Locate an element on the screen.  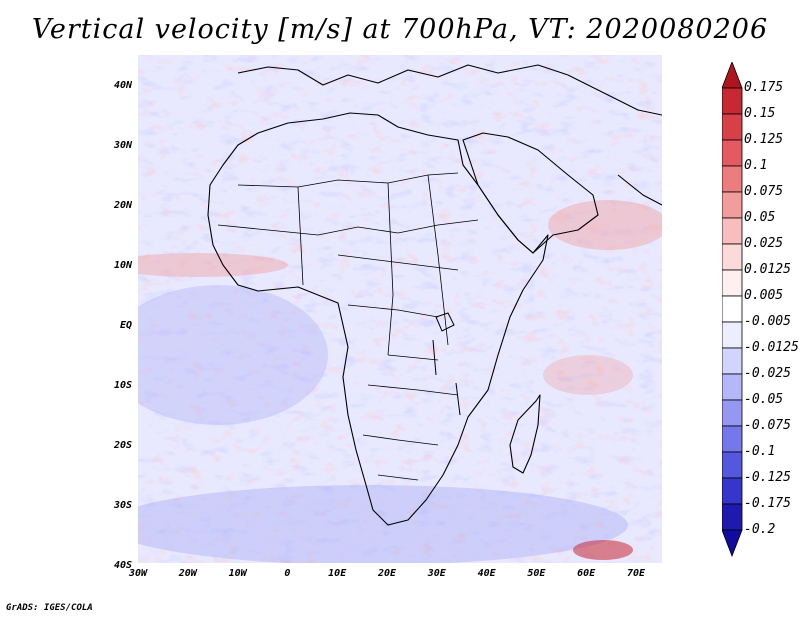
colorbar-label: 0.005 is located at coordinates (764, 295).